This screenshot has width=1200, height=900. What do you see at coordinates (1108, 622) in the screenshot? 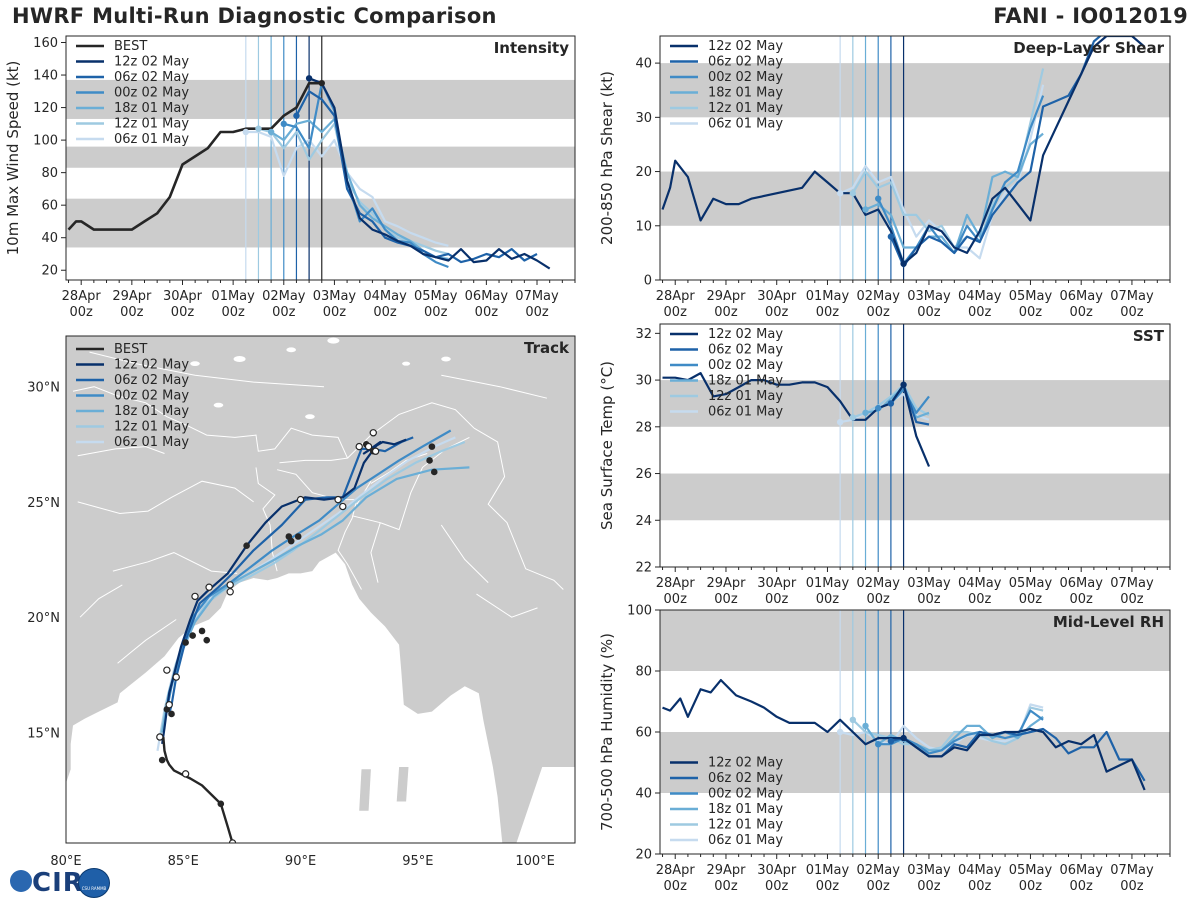
I see `panel-title: Mid-Level RH` at bounding box center [1108, 622].